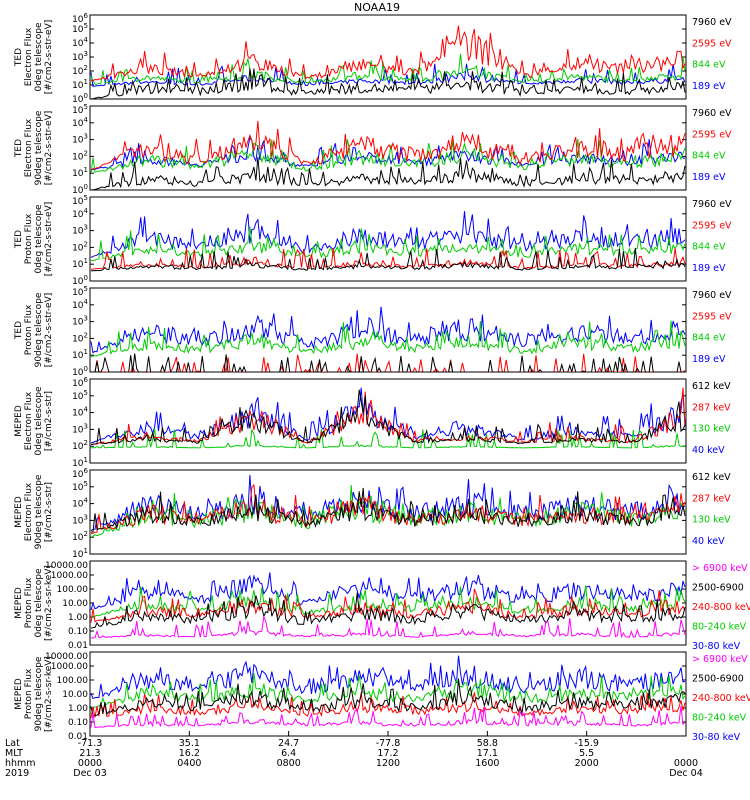 This screenshot has height=800, width=750. I want to click on footer-row-label: MLT, so click(14, 753).